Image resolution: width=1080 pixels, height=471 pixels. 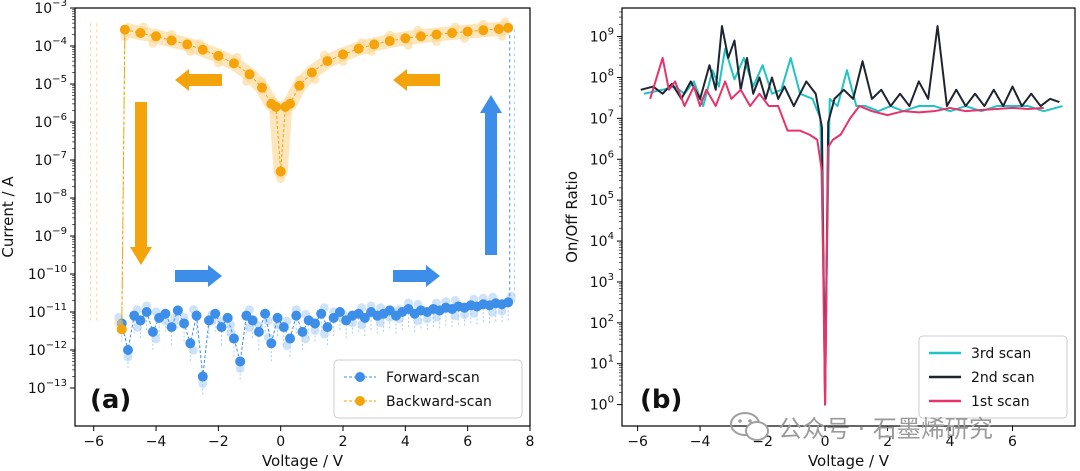 What do you see at coordinates (602, 363) in the screenshot?
I see `y-tick-label: 10¹` at bounding box center [602, 363].